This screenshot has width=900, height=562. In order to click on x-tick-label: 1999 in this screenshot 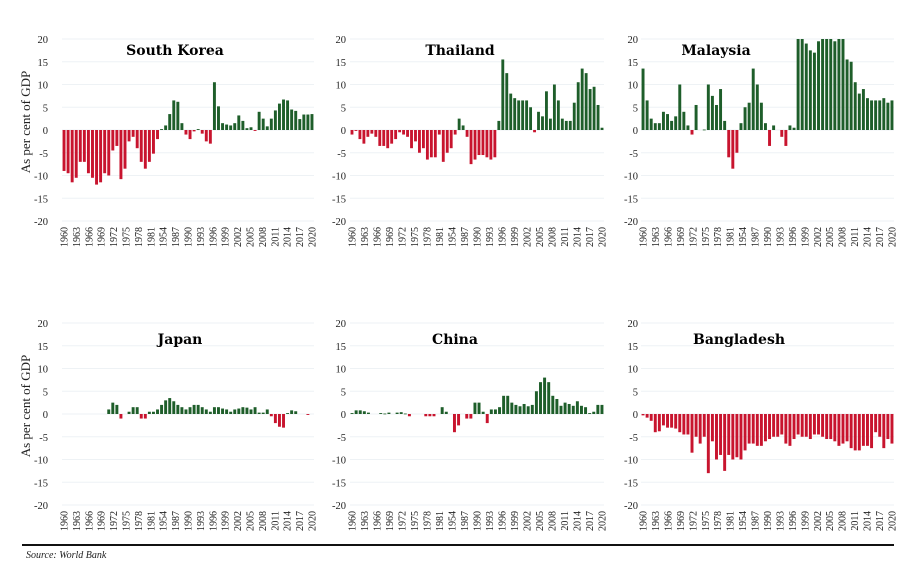, I will do `click(515, 237)`.